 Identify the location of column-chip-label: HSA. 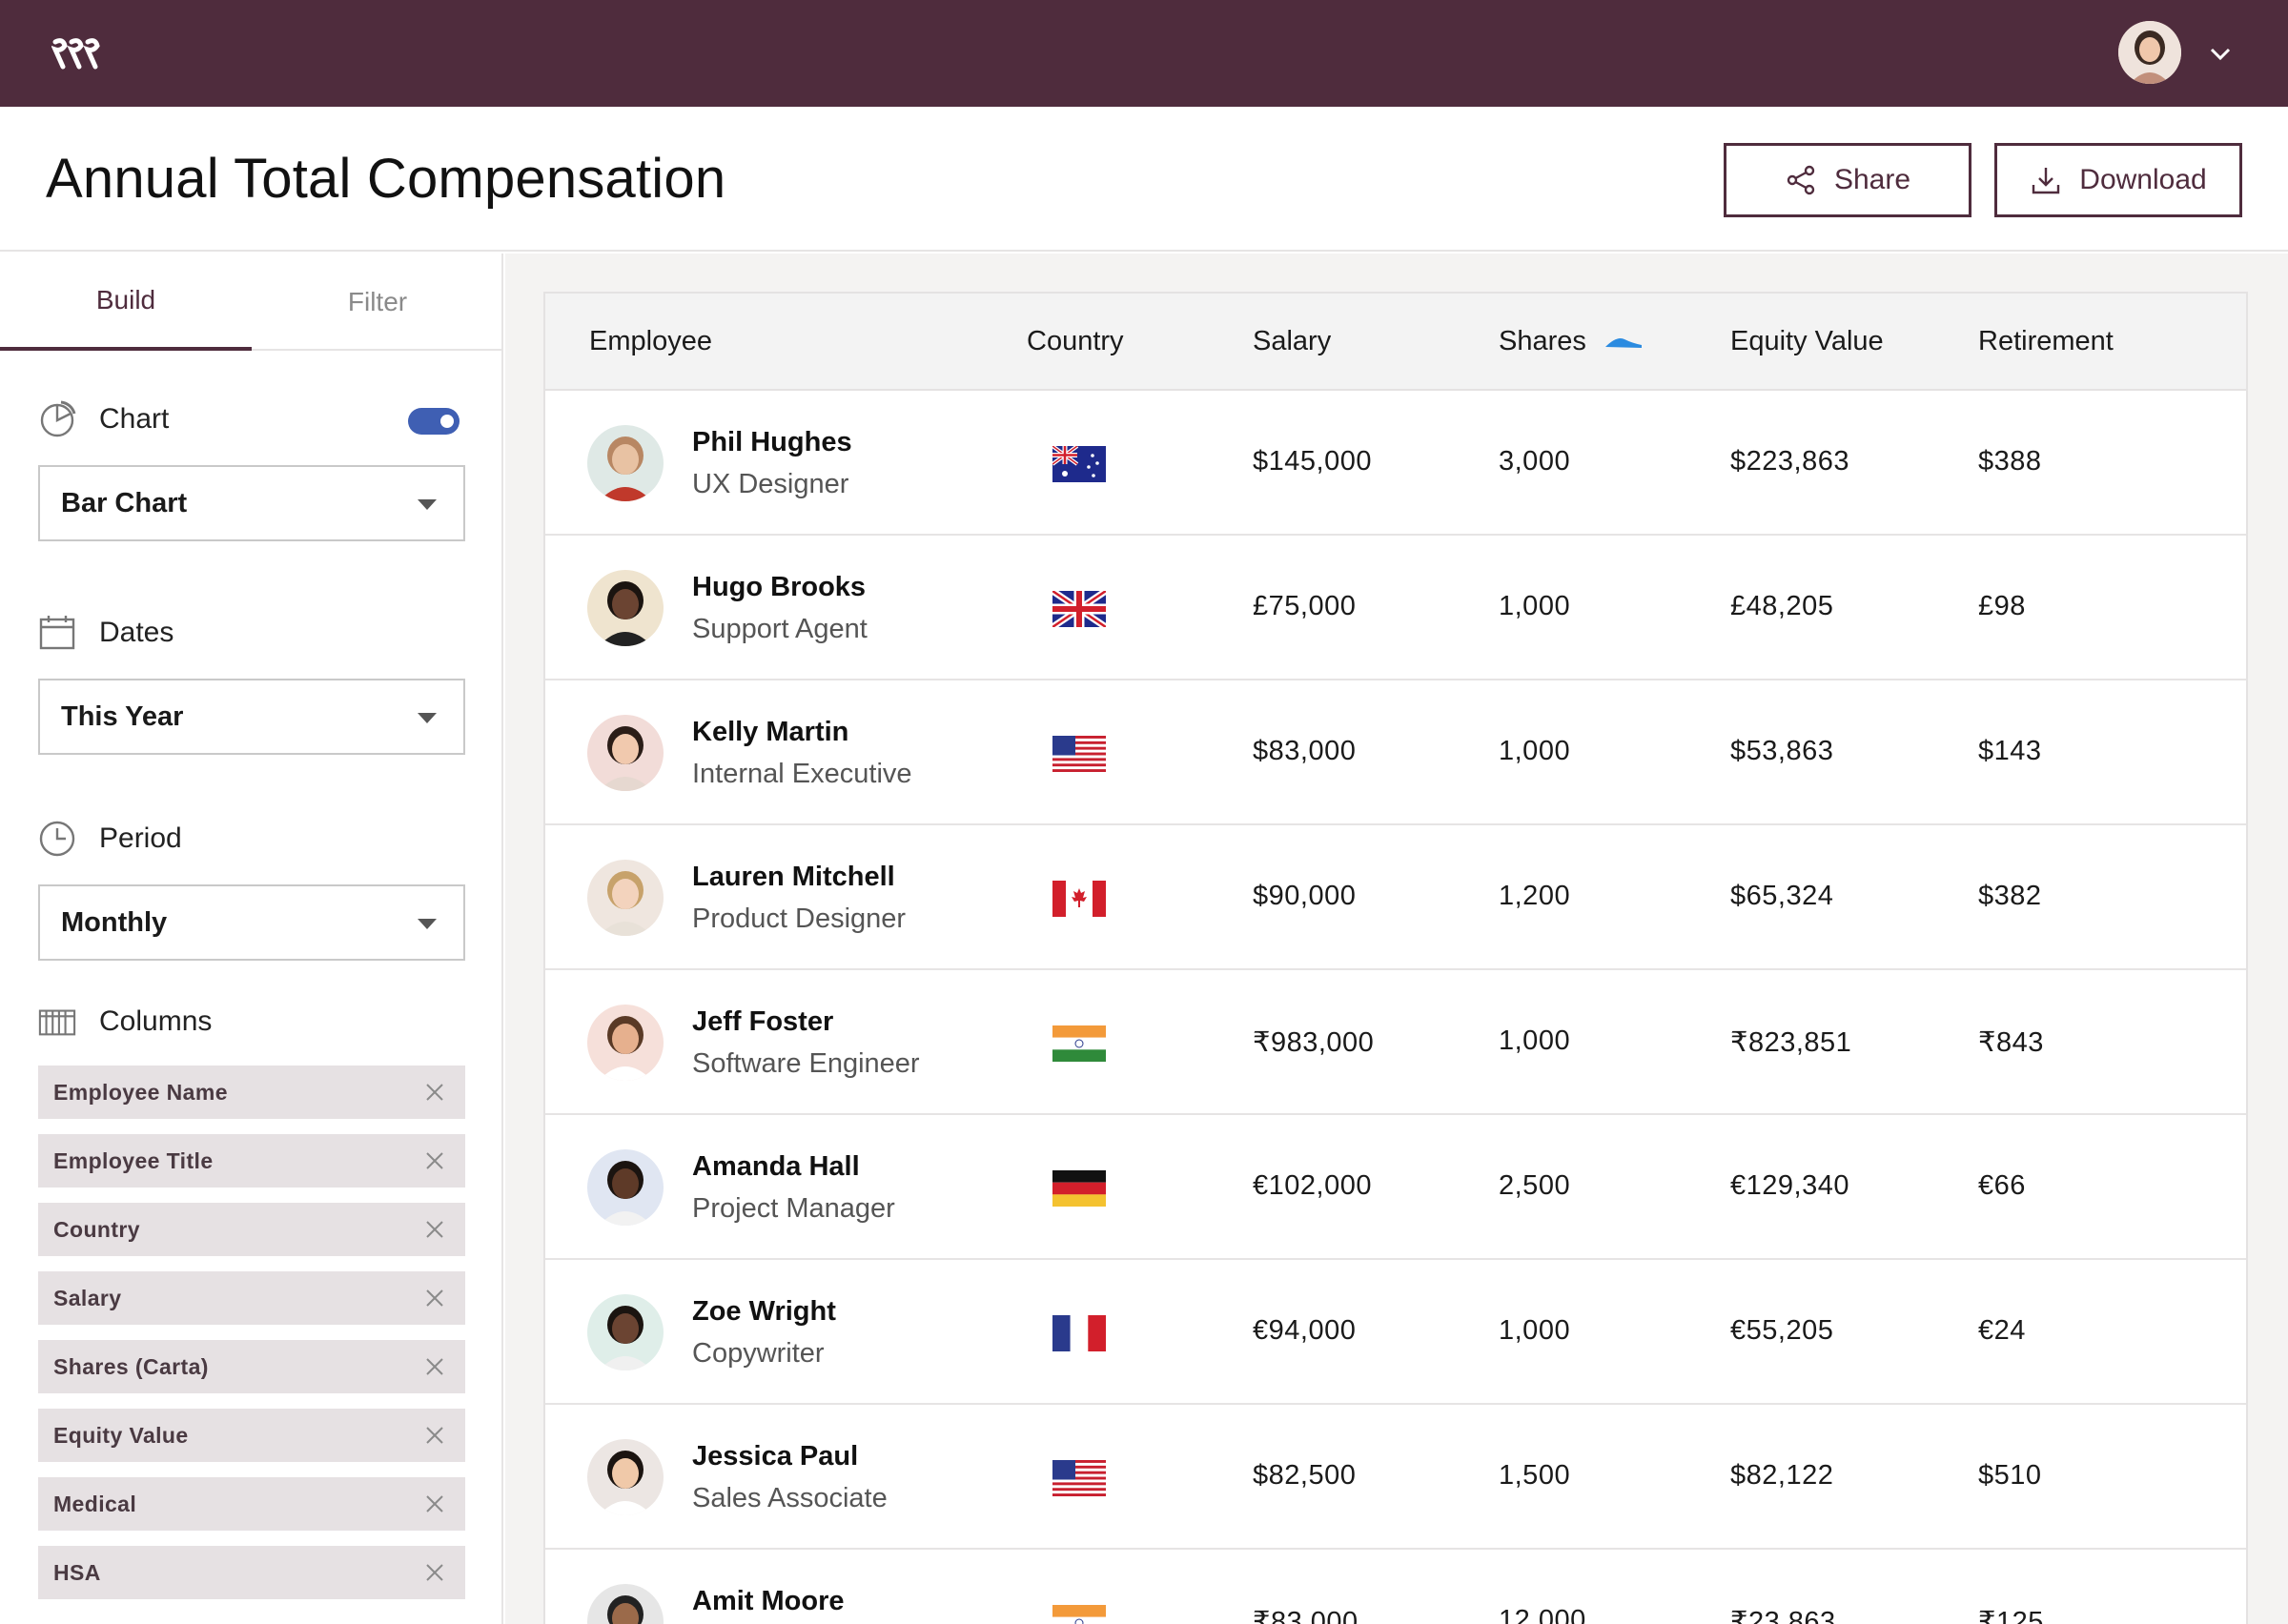
(77, 1572).